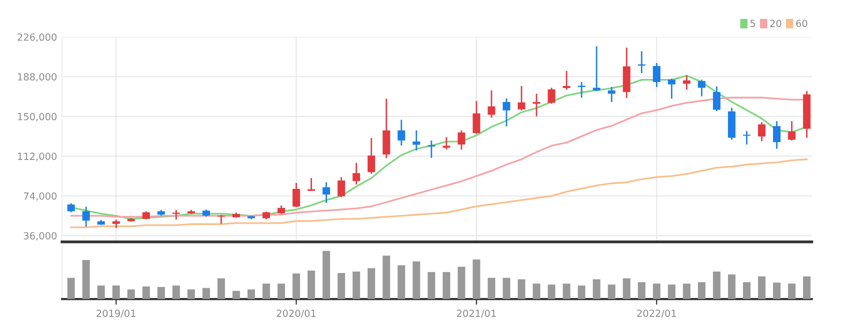 Image resolution: width=850 pixels, height=336 pixels. I want to click on x-tick-label: 2020/01, so click(296, 314).